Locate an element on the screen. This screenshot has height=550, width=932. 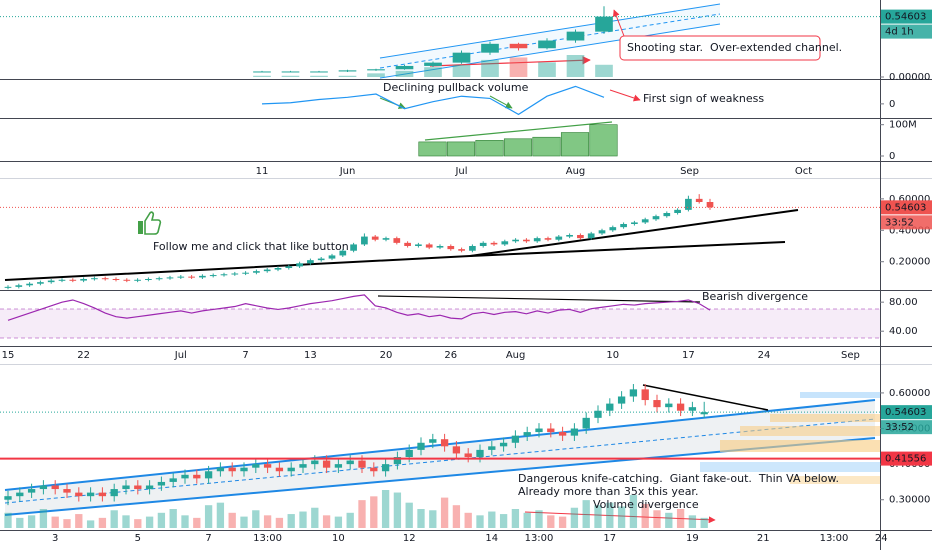
annotation: Follow me and click that like button is located at coordinates (251, 246).